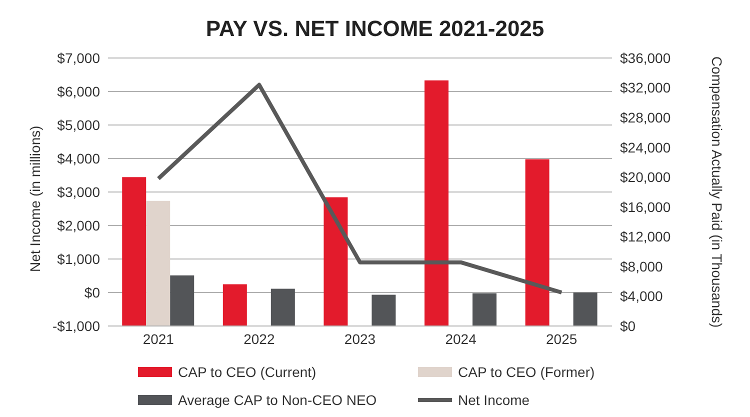  Describe the element at coordinates (277, 400) in the screenshot. I see `legend-label: Average CAP to Non-CEO NEO` at that location.